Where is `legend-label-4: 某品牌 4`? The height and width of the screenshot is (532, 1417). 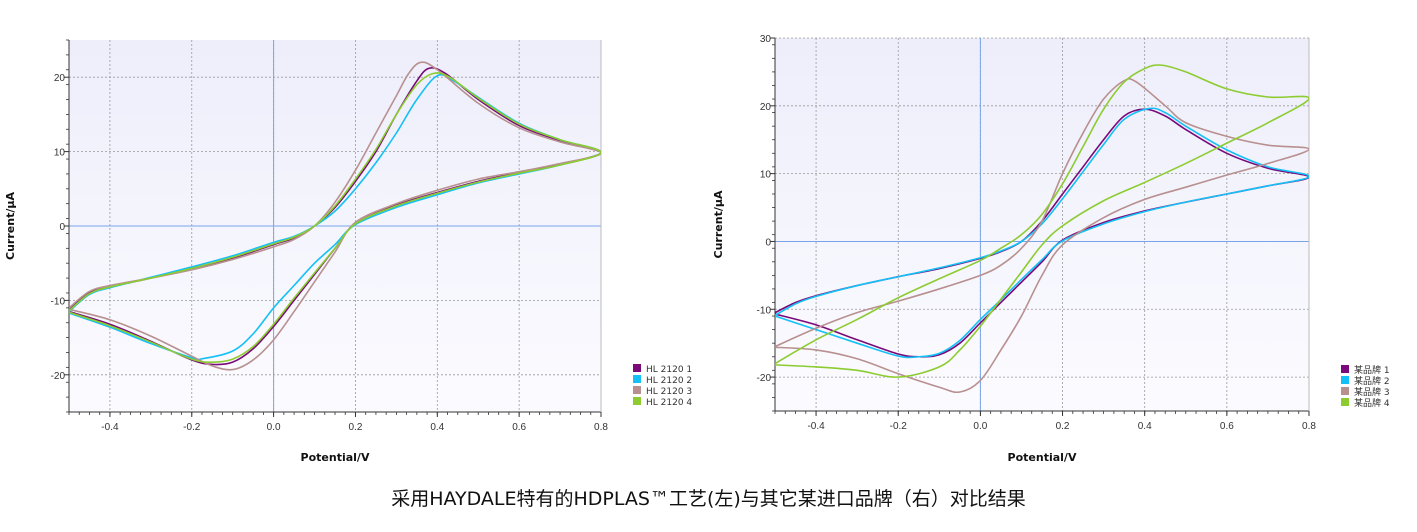
legend-label-4: 某品牌 4 is located at coordinates (1372, 403).